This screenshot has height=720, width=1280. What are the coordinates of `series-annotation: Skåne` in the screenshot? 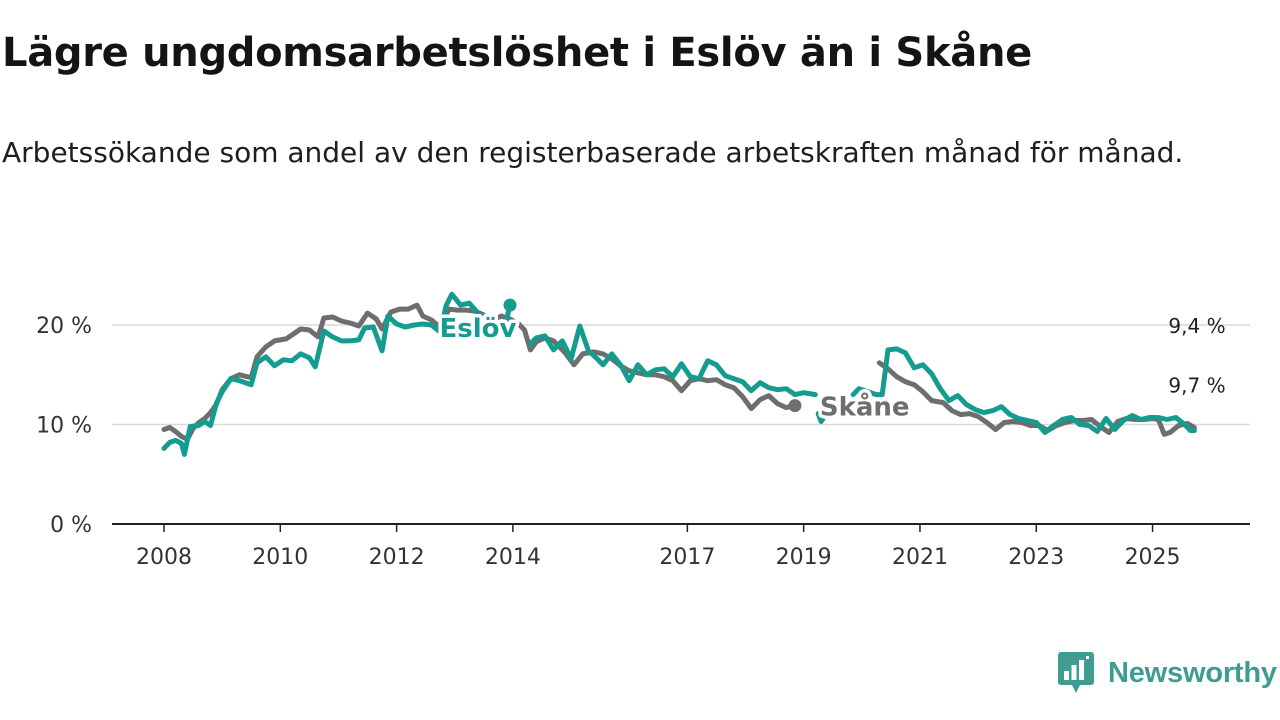 It's located at (865, 407).